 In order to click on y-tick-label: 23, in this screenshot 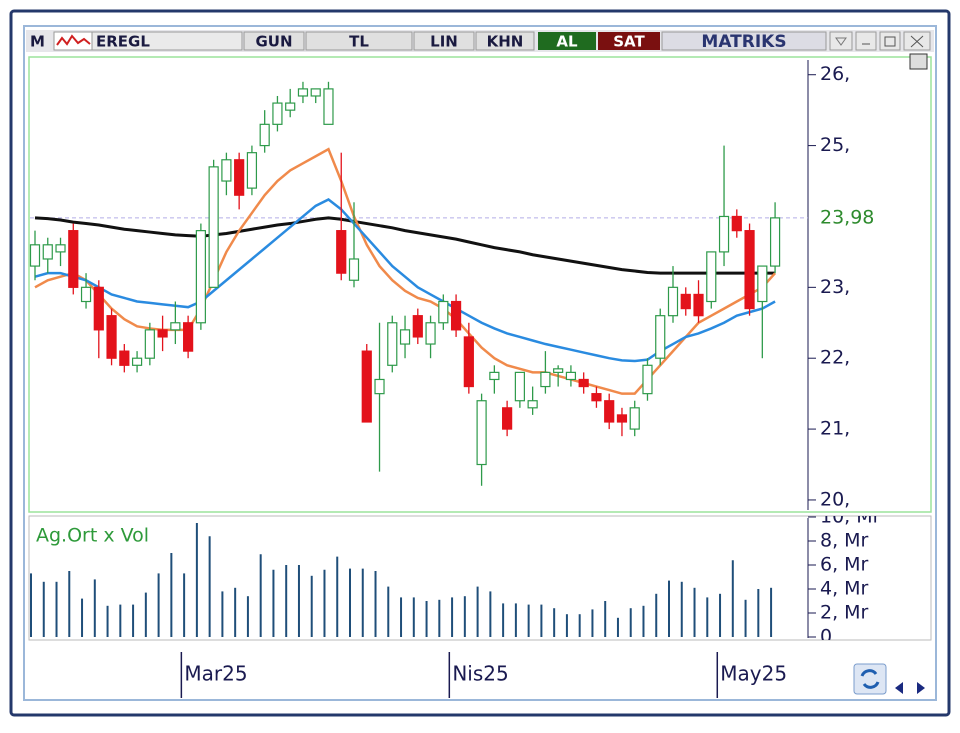, I will do `click(835, 287)`.